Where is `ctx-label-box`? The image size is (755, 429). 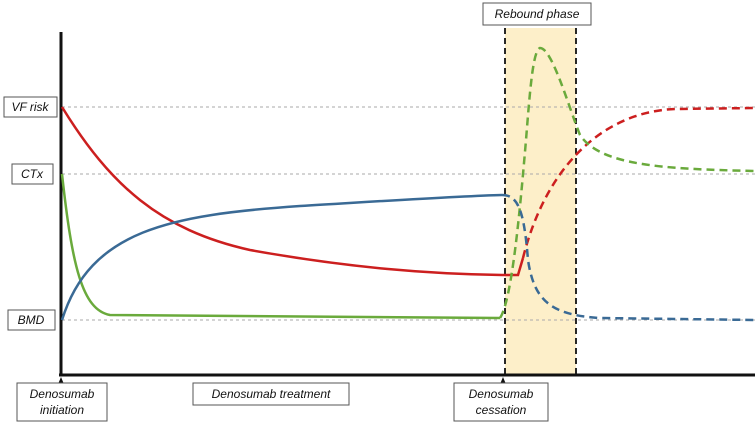
ctx-label-box is located at coordinates (32, 174).